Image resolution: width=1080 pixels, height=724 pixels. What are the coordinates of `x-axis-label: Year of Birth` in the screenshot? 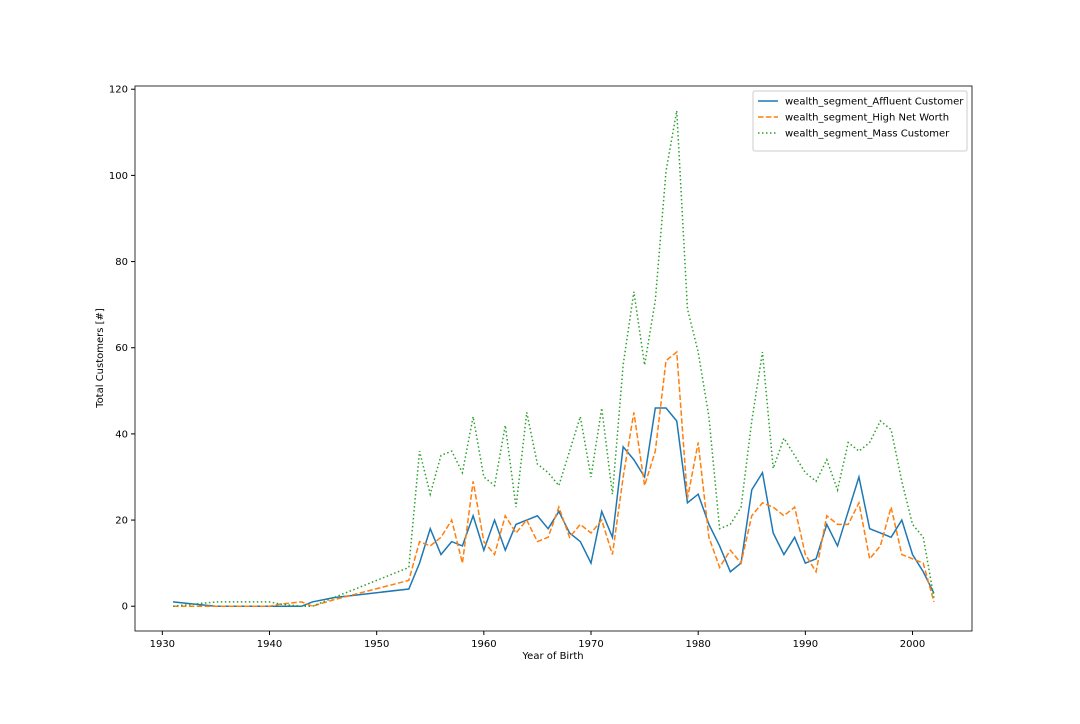 It's located at (552, 656).